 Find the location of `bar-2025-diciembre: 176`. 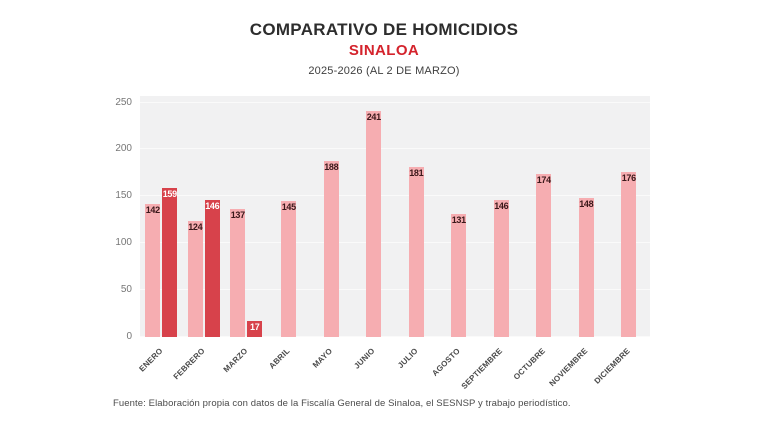

bar-2025-diciembre: 176 is located at coordinates (629, 254).